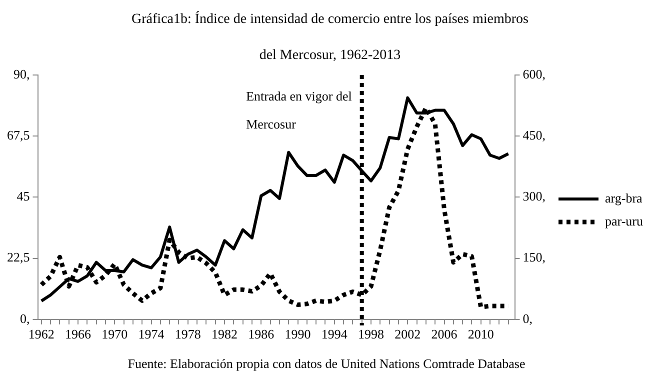 This screenshot has height=387, width=653. What do you see at coordinates (527, 318) in the screenshot?
I see `y2-tick-label: 0,` at bounding box center [527, 318].